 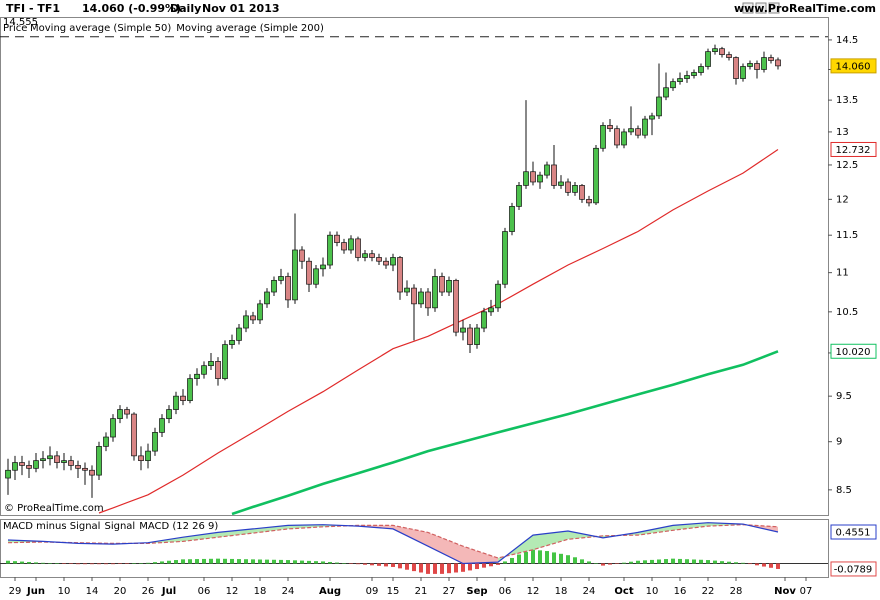 What do you see at coordinates (844, 396) in the screenshot?
I see `y-tick-label: 9.5` at bounding box center [844, 396].